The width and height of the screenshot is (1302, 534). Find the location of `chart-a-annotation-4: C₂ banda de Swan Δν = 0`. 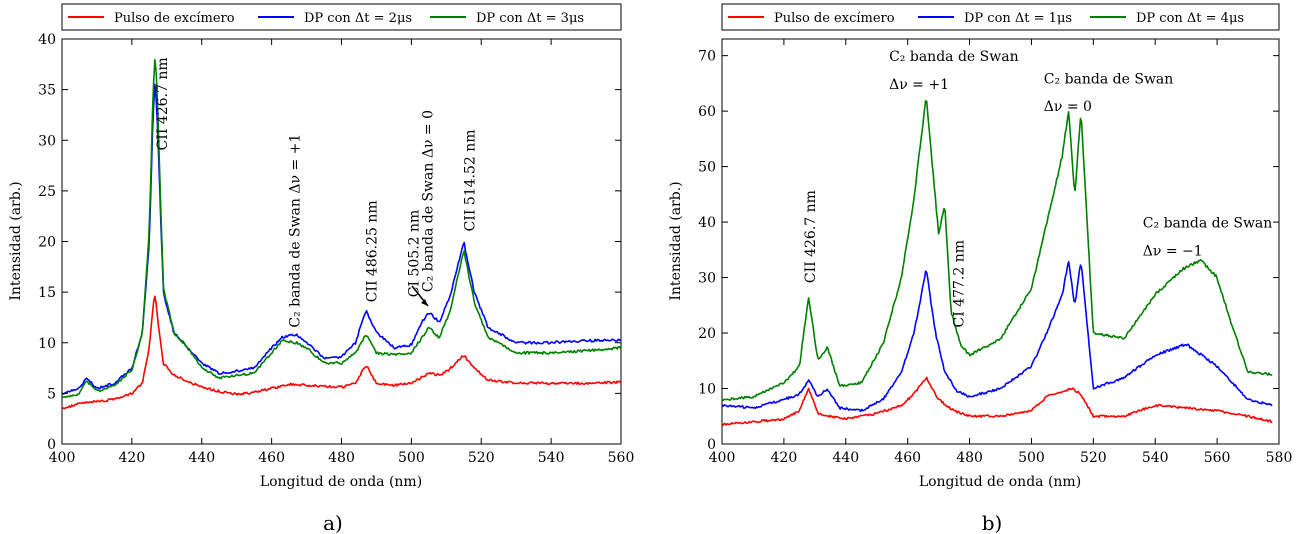

chart-a-annotation-4: C₂ banda de Swan Δν = 0 is located at coordinates (428, 201).